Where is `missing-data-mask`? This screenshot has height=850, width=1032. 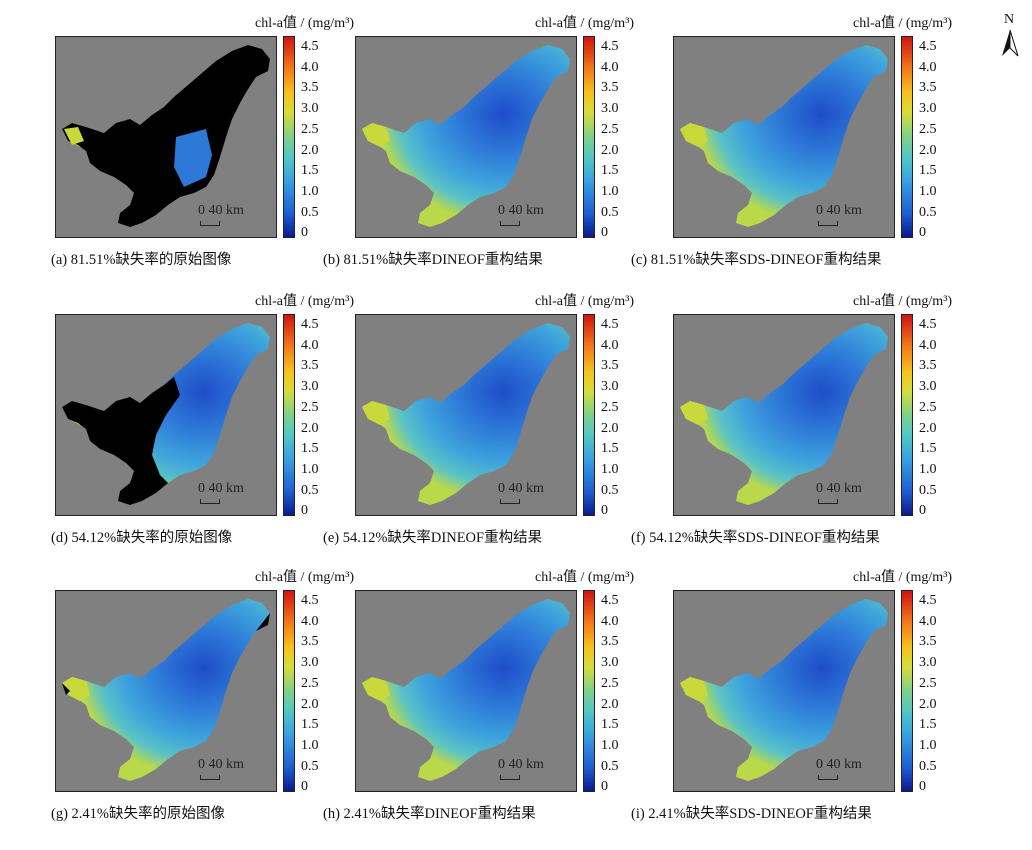 missing-data-mask is located at coordinates (166, 136).